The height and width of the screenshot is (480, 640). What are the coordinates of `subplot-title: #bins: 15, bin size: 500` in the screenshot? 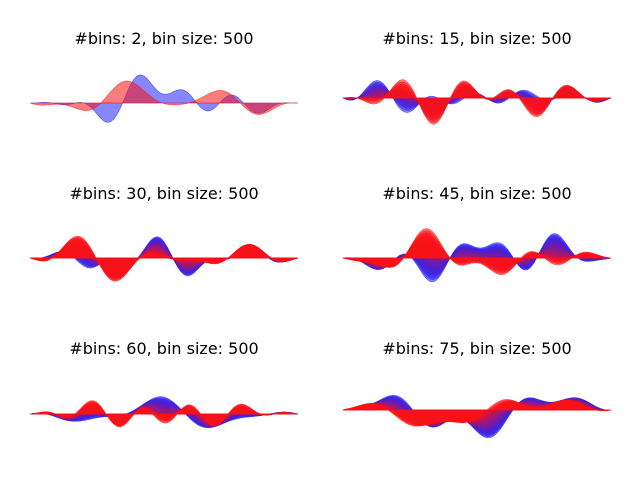 It's located at (476, 38).